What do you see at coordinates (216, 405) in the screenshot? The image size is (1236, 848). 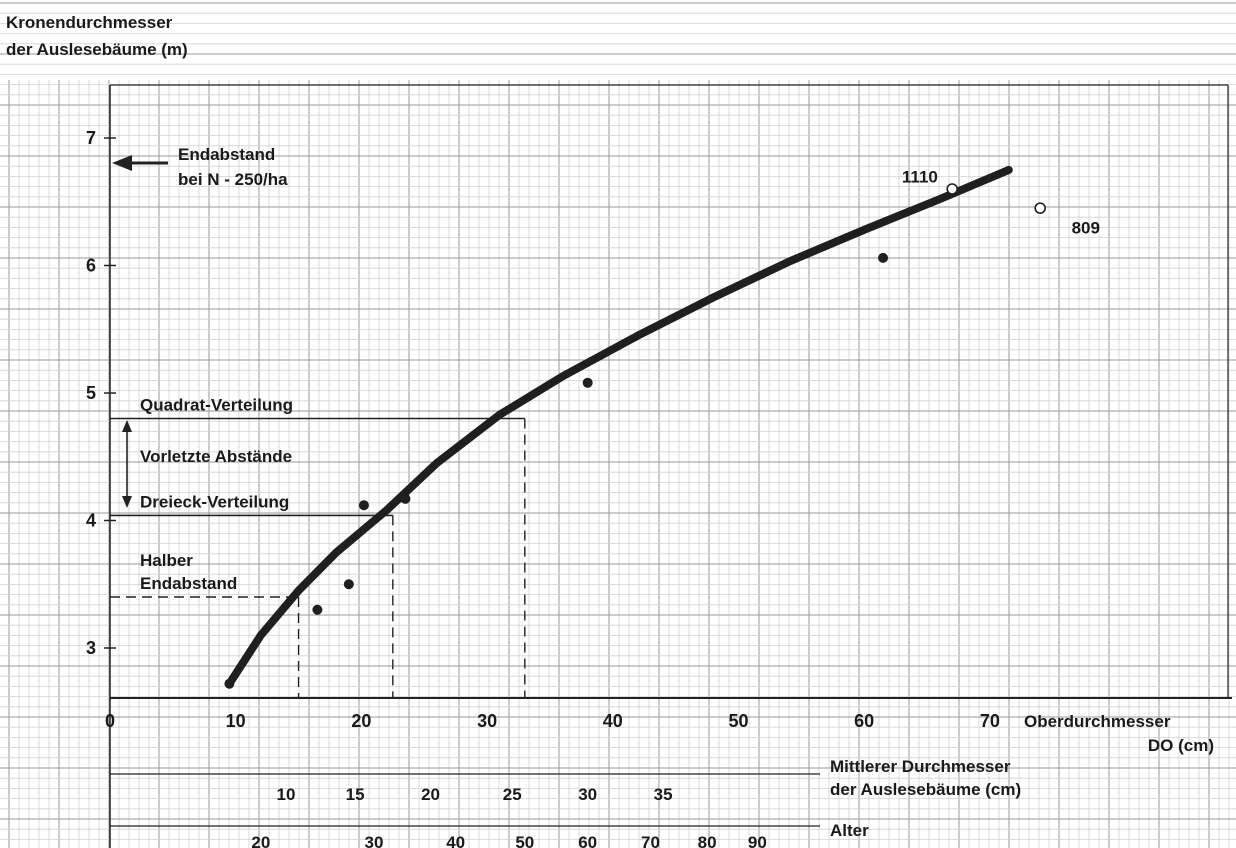 I see `guide-label: Quadrat-Verteilung` at bounding box center [216, 405].